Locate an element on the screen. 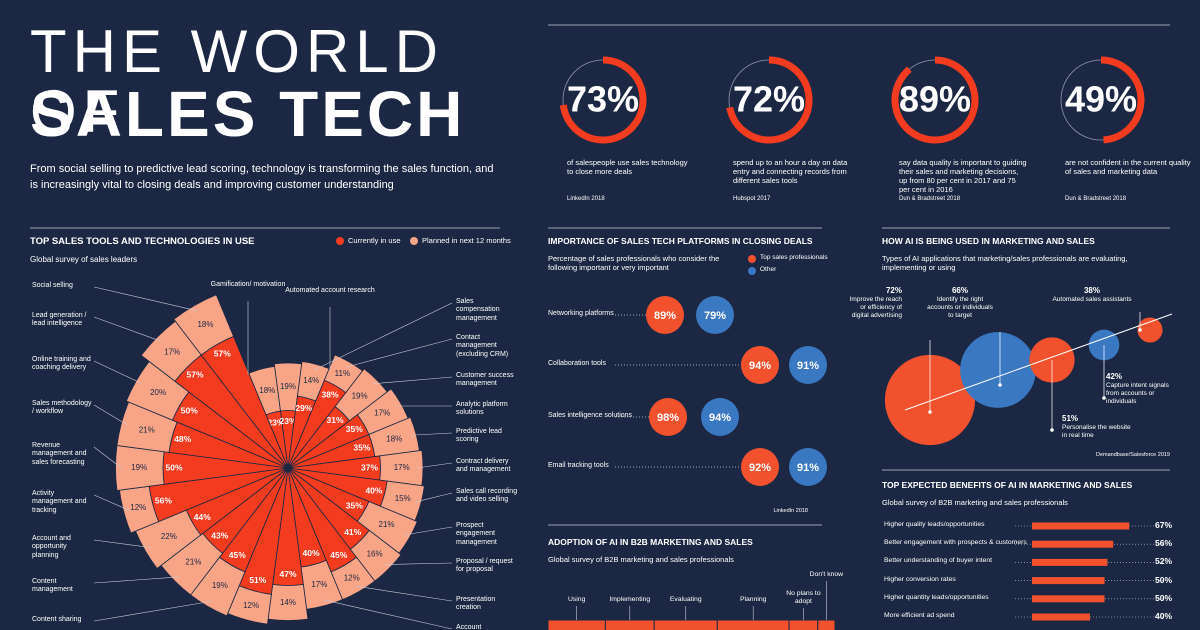  ring-arc is located at coordinates (769, 100).